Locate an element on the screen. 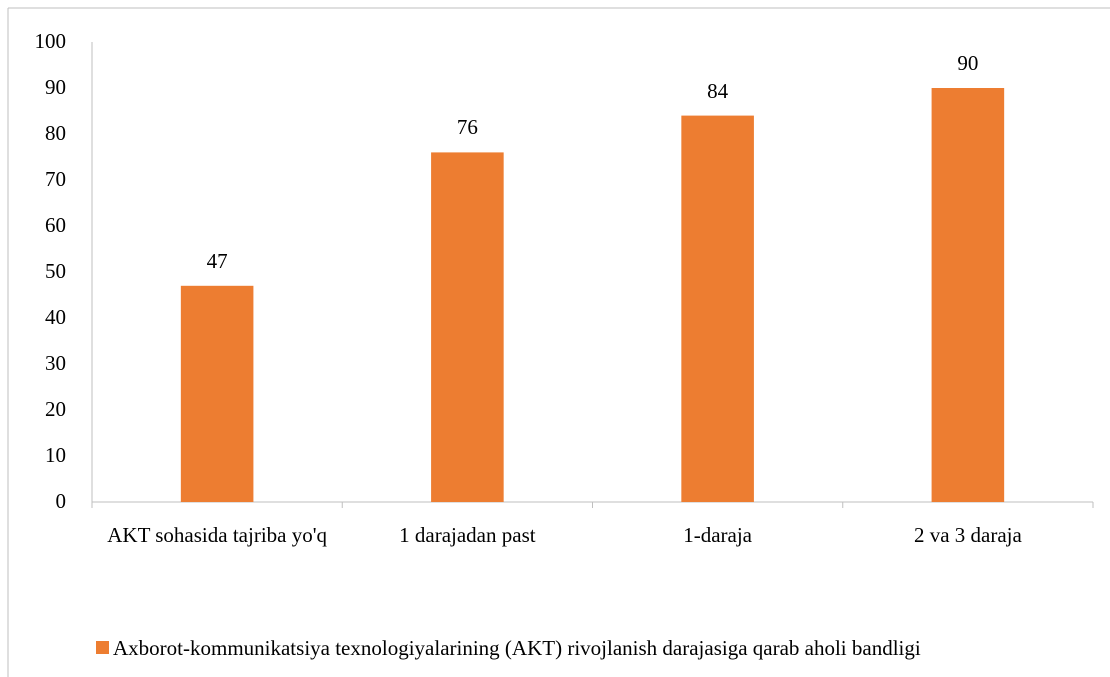 Image resolution: width=1110 pixels, height=677 pixels. y-tick-label: 90 is located at coordinates (55, 87).